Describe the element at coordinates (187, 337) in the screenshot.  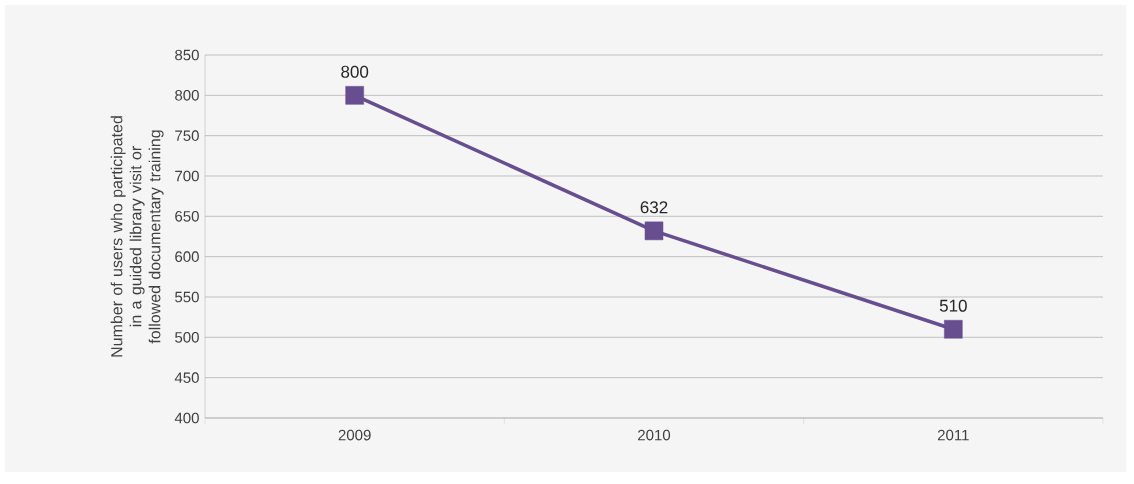
I see `y-tick-label: 500` at that location.